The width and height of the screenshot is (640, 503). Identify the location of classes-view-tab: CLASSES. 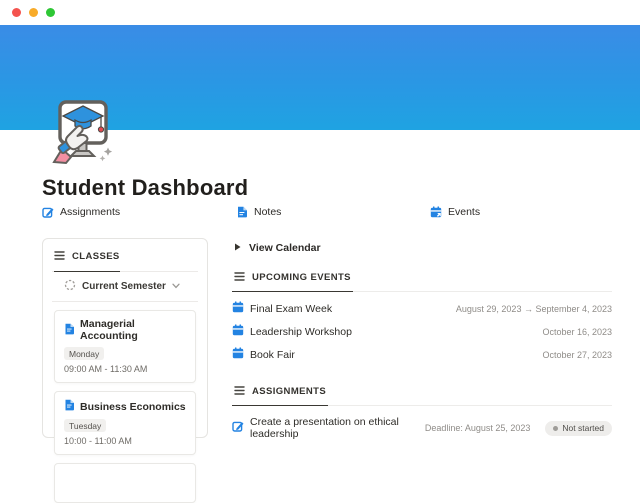
(87, 259).